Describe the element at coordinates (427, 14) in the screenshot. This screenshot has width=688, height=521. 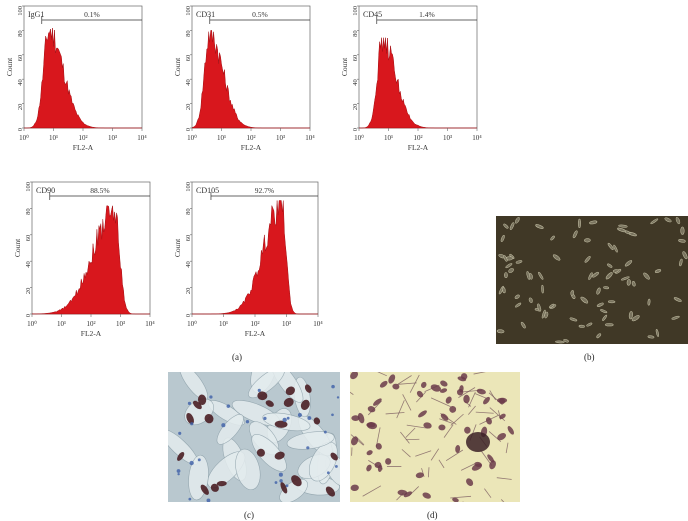
I see `gate-percent-label: 1.4%` at that location.